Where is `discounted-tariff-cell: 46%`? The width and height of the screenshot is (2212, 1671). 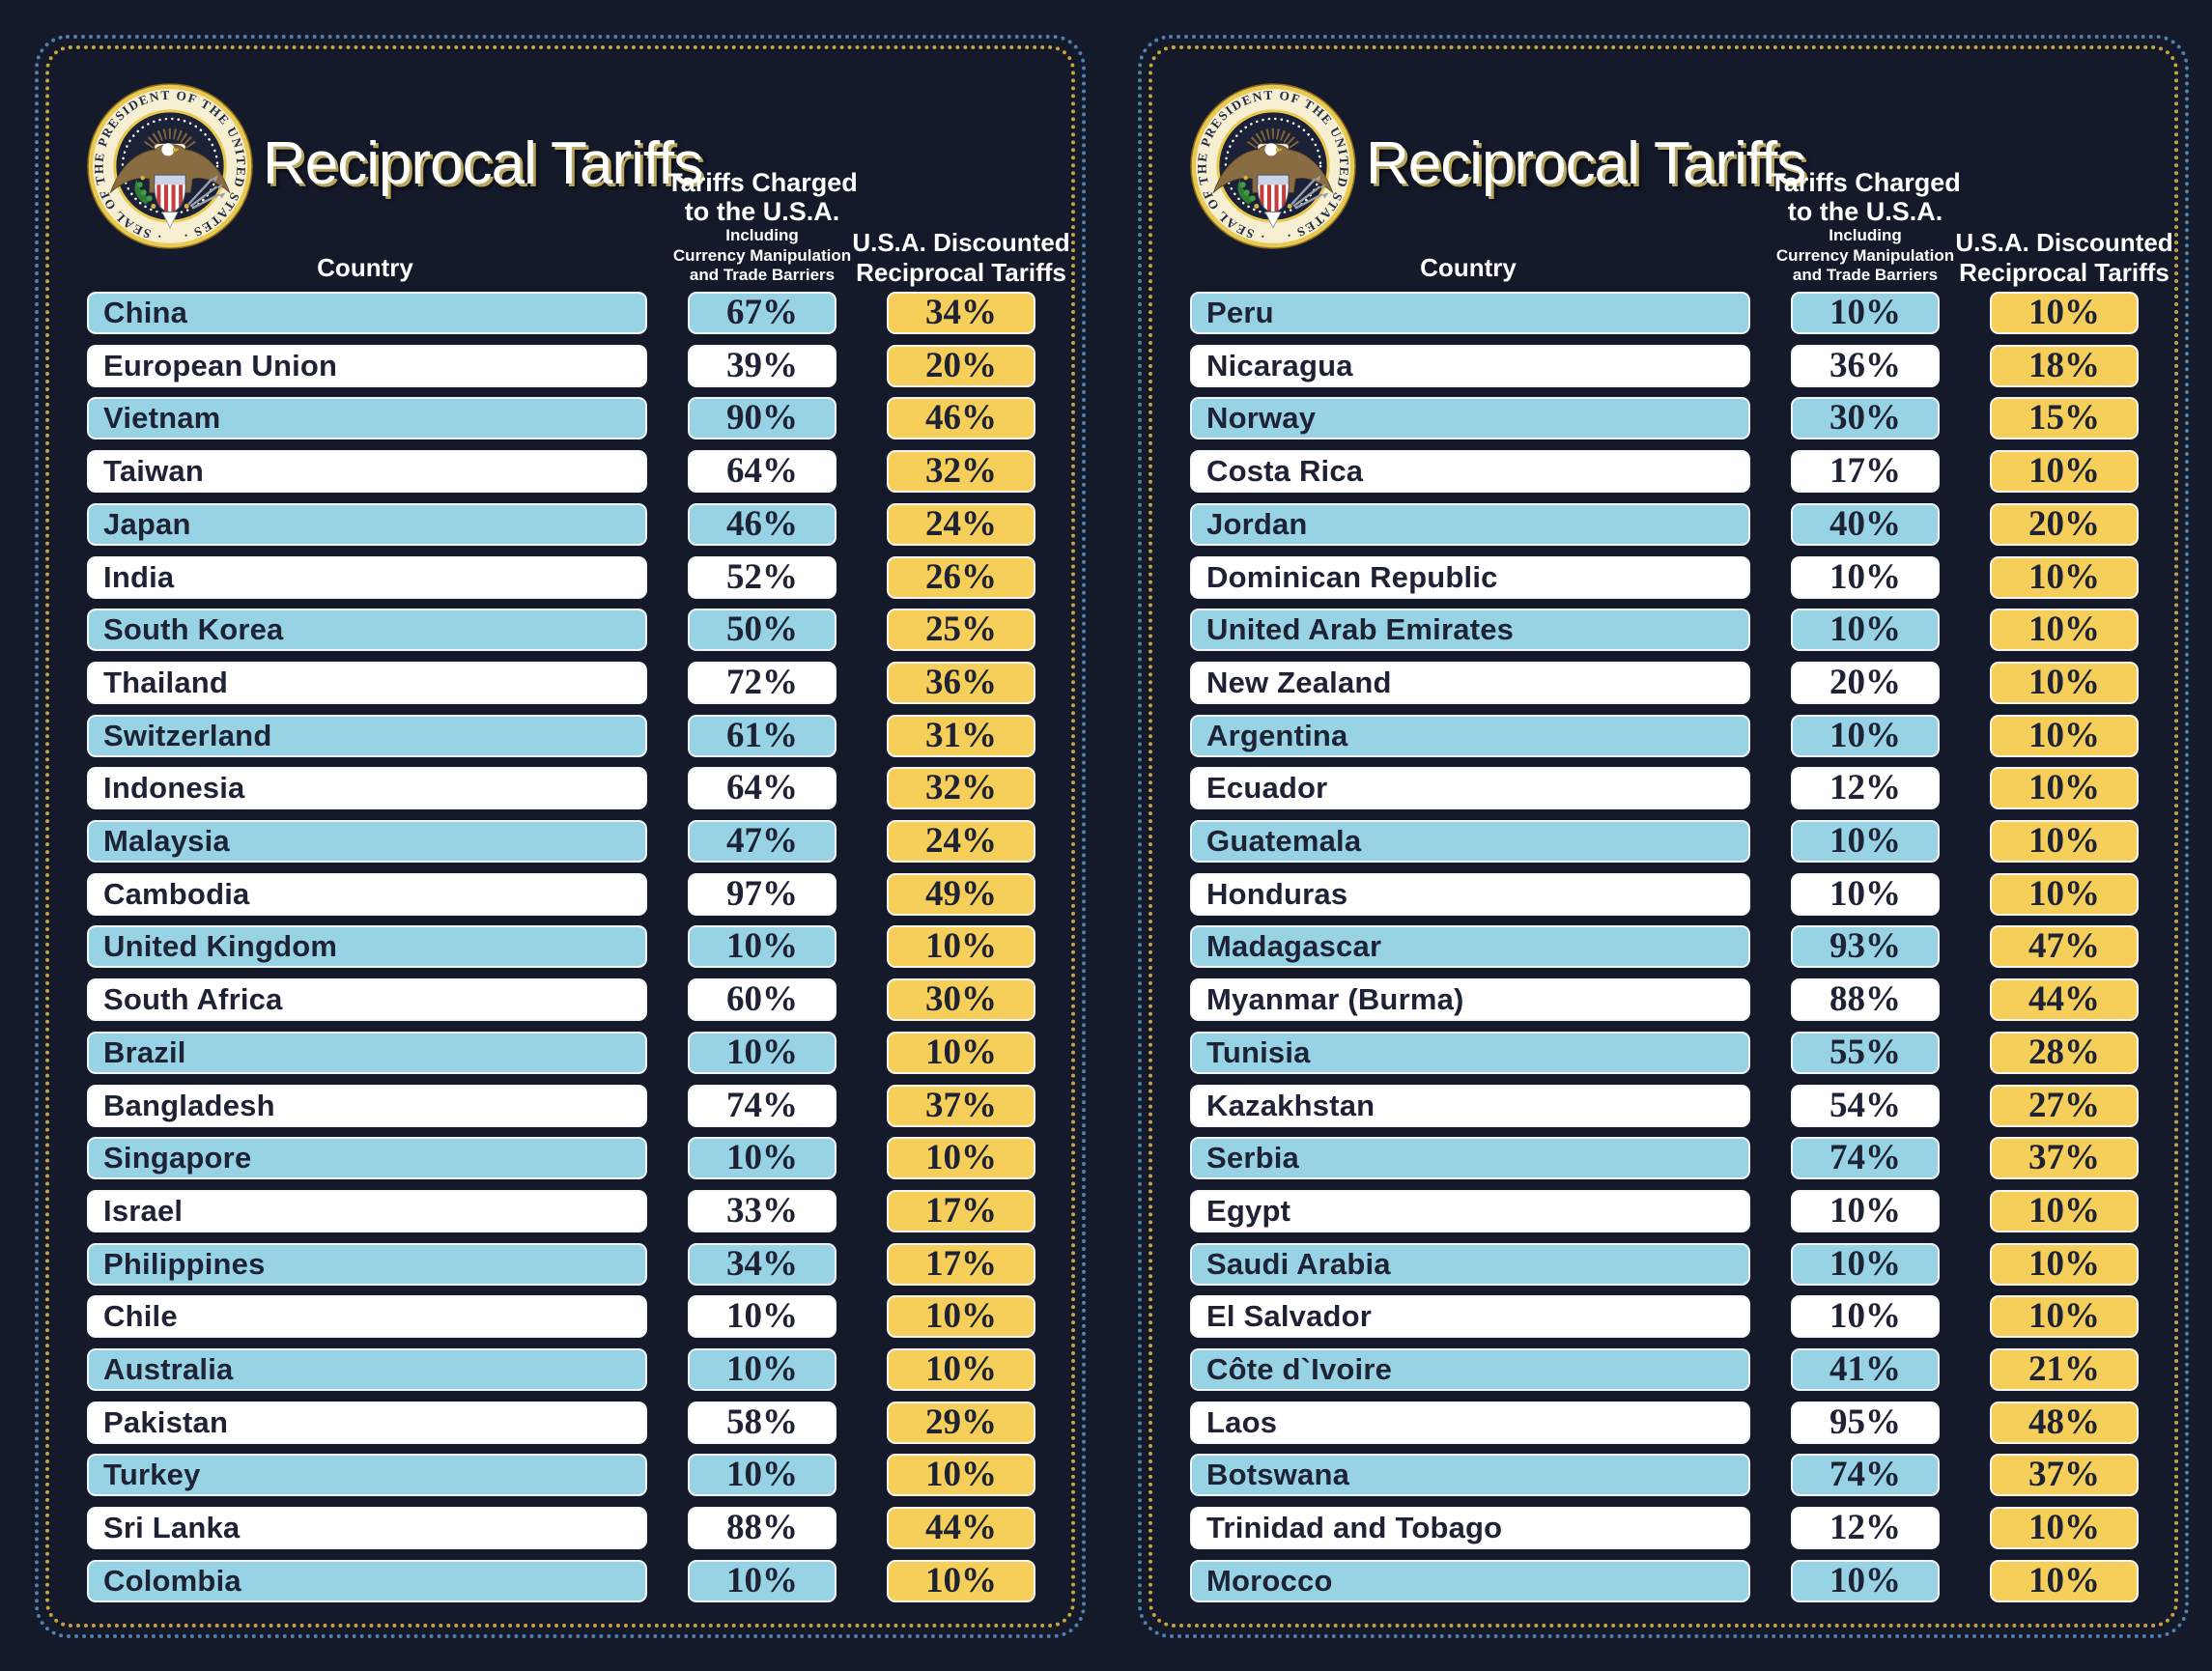
discounted-tariff-cell: 46% is located at coordinates (961, 418).